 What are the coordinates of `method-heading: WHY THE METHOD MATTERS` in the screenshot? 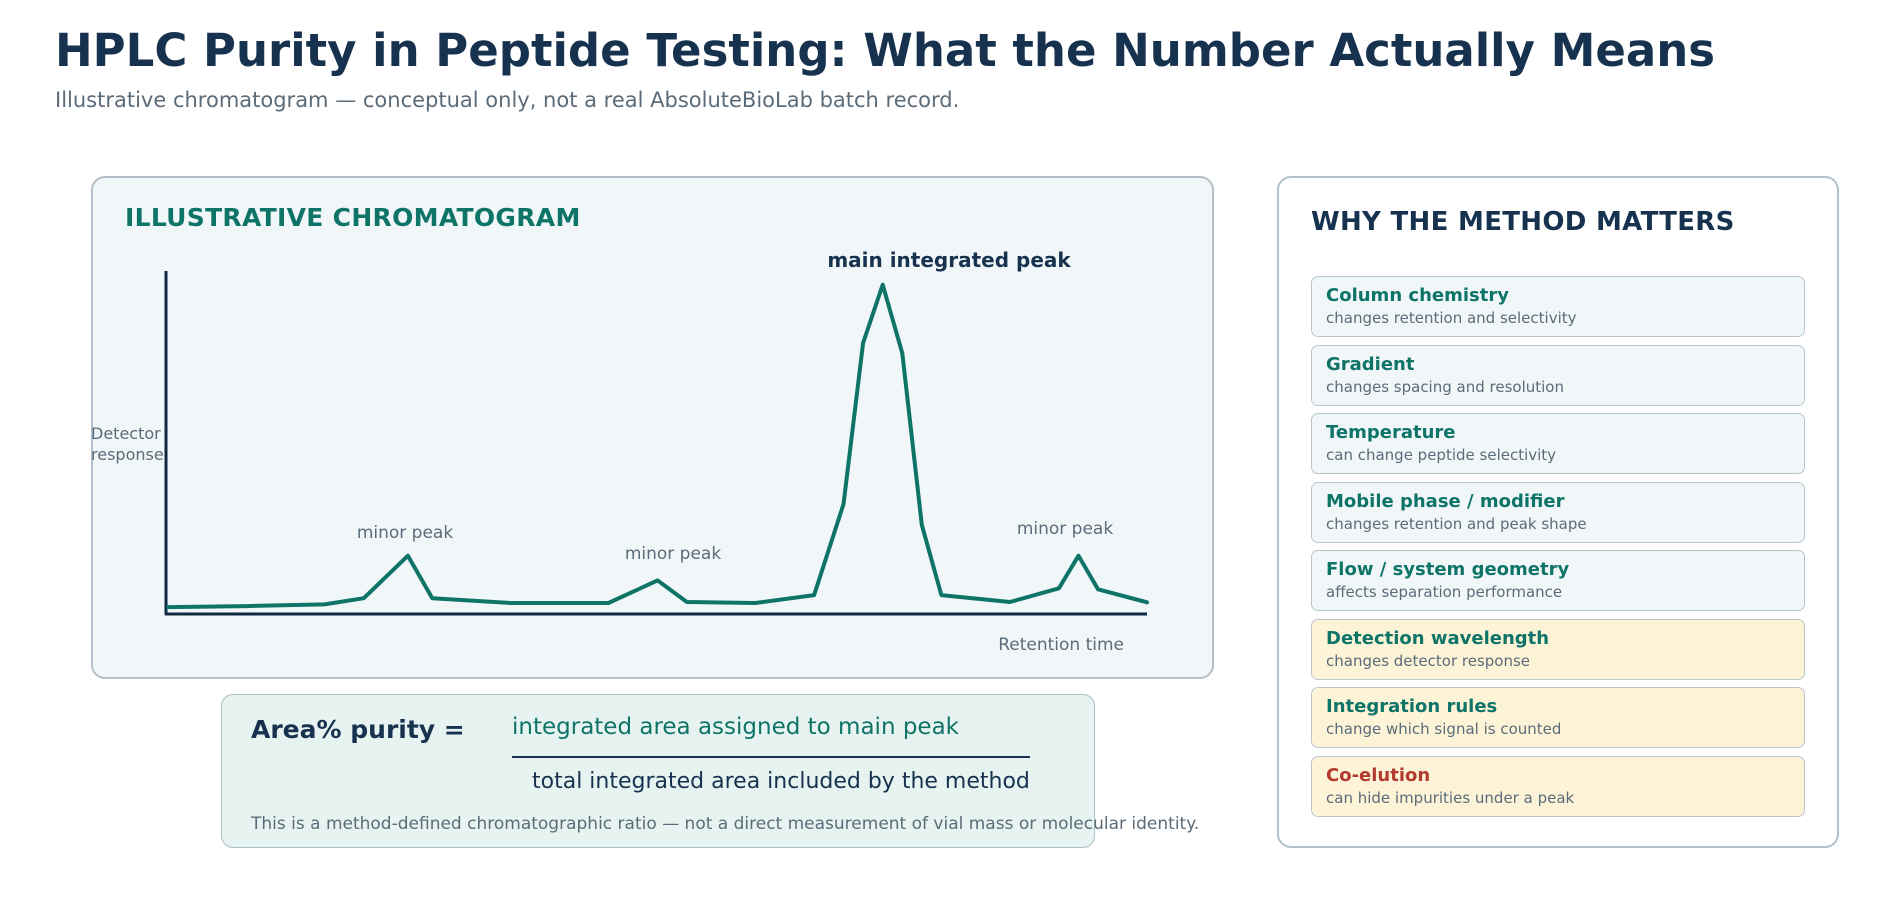 It's located at (1523, 222).